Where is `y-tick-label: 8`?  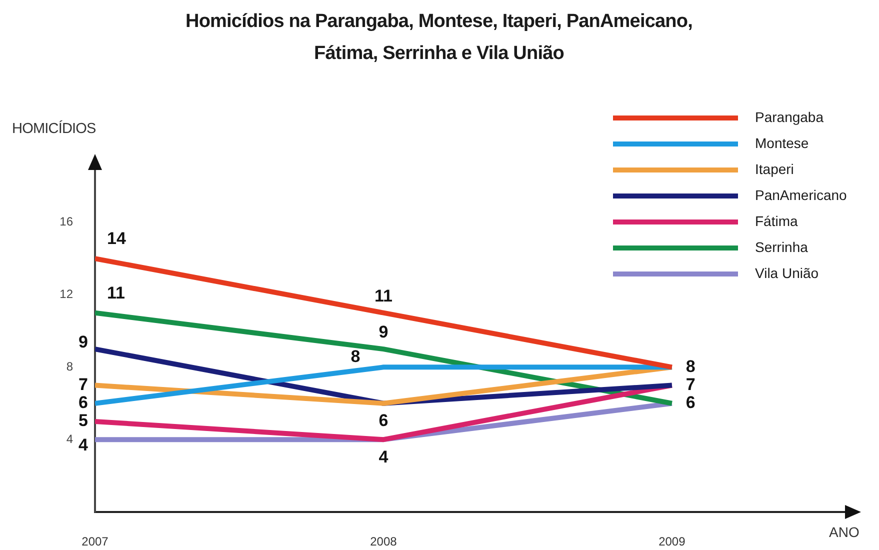
y-tick-label: 8 is located at coordinates (70, 366).